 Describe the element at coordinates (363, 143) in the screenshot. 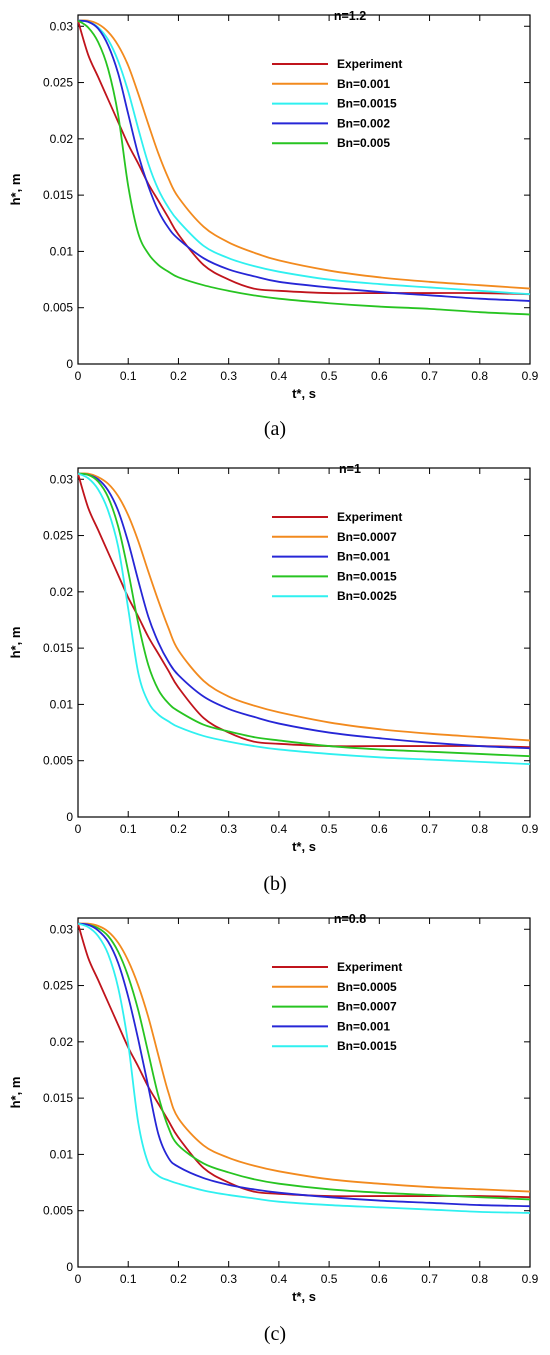

I see `legend-label: Bn=0.005` at that location.